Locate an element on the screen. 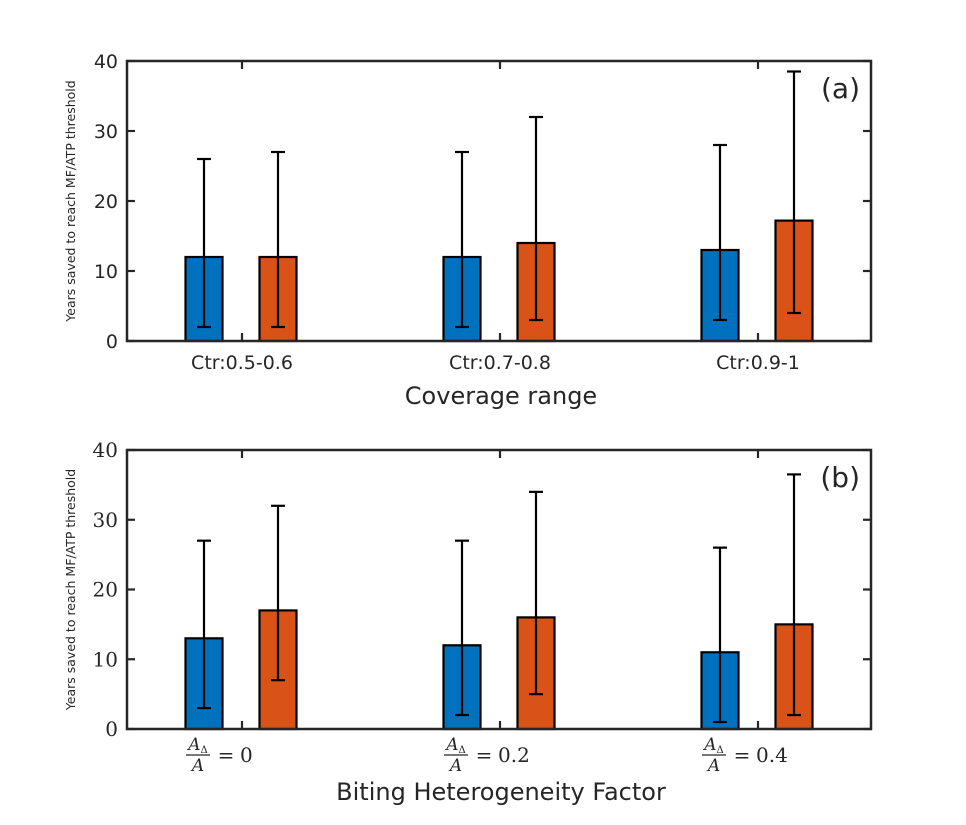  x-tick-label: 0 is located at coordinates (246, 755).